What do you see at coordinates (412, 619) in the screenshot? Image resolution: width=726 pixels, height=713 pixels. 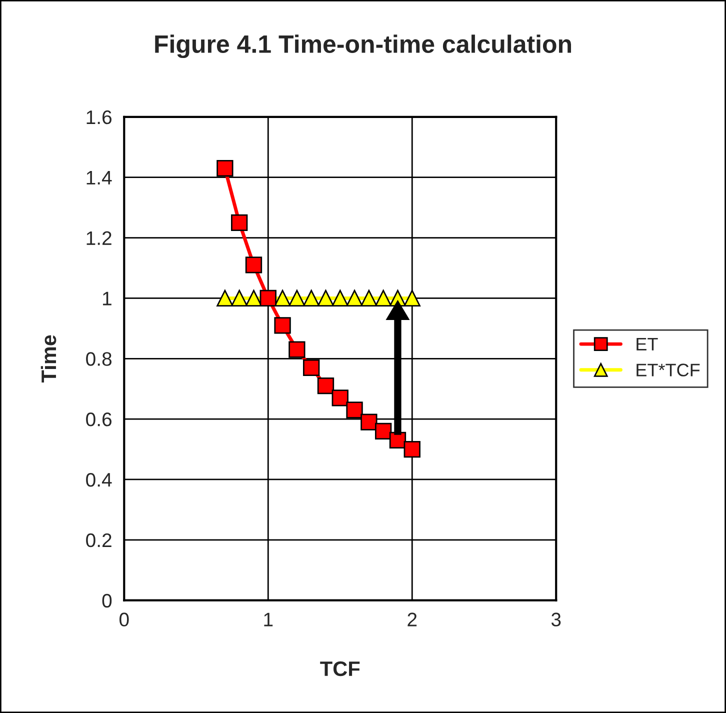 I see `x-tick-label: 2` at bounding box center [412, 619].